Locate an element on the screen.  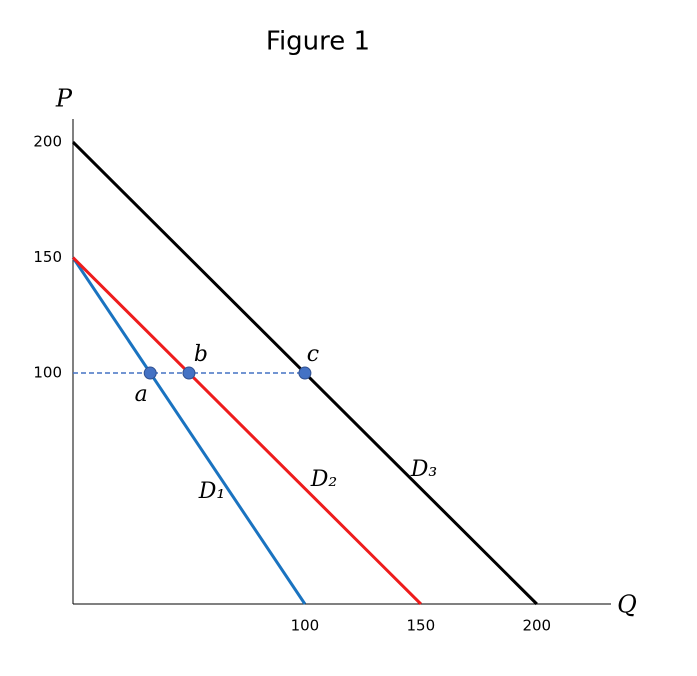
line-label: D₁ is located at coordinates (211, 491).